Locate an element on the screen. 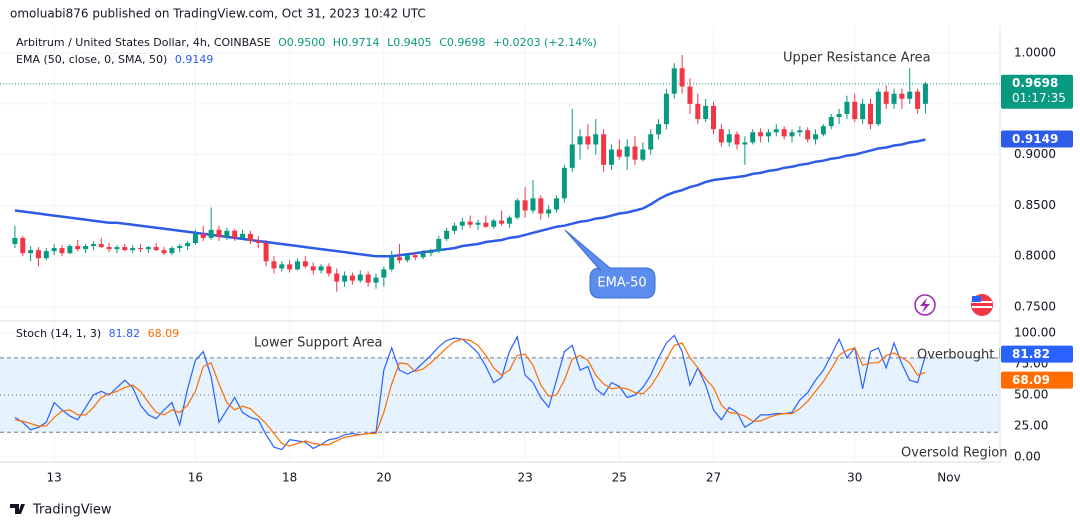 The image size is (1080, 528). x-tick-label: 13 is located at coordinates (54, 478).